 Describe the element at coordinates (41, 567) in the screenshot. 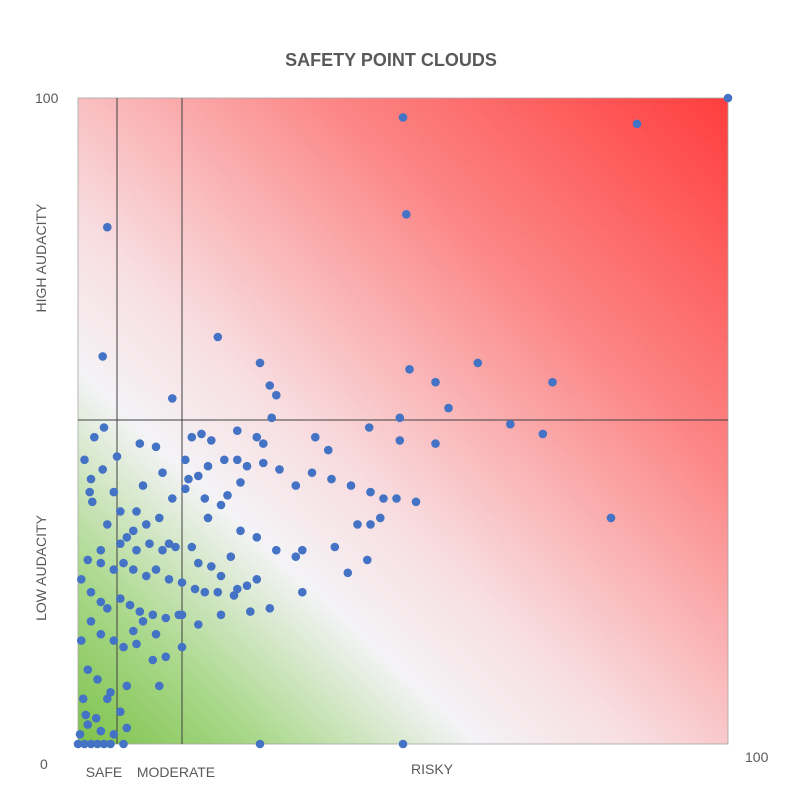

I see `y-zone-label-low: LOW AUDACITY` at that location.